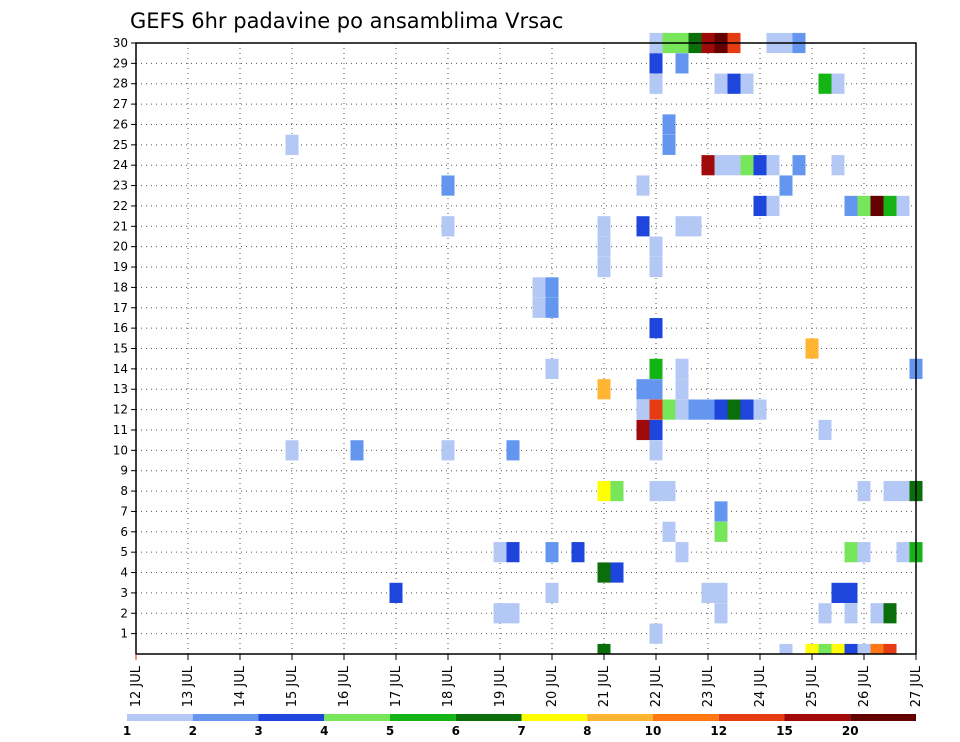 This screenshot has width=960, height=742. I want to click on y-tick-label: 12, so click(120, 410).